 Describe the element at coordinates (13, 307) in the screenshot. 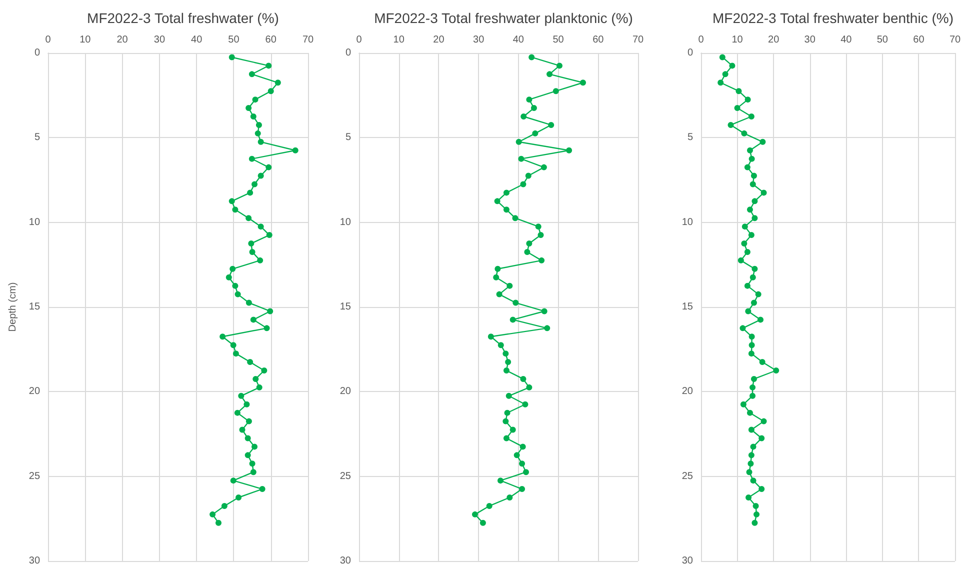

I see `y-axis-title: Depth (cm)` at that location.